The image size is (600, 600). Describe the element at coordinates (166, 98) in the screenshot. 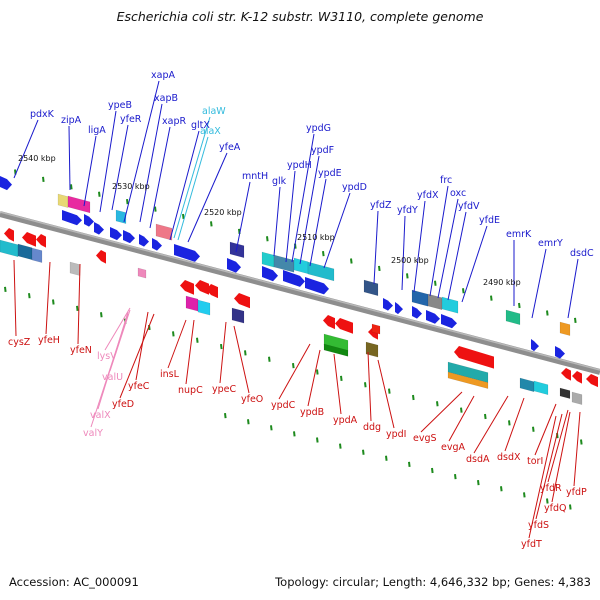

I see `gene-label-xapB: xapB` at that location.